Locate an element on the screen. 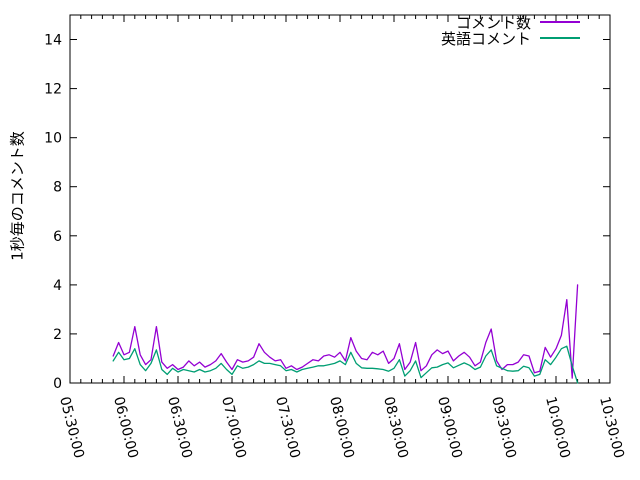 Image resolution: width=640 pixels, height=480 pixels. x-tick-label: 09:30:00 is located at coordinates (503, 427).